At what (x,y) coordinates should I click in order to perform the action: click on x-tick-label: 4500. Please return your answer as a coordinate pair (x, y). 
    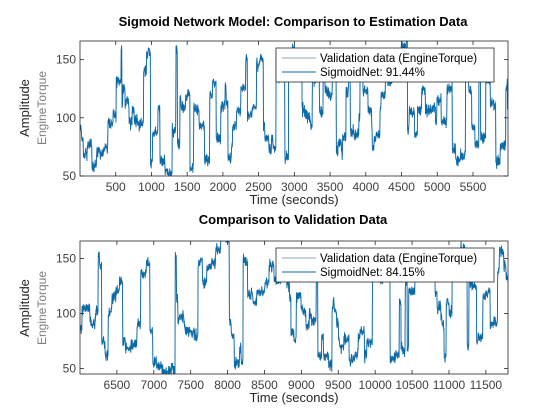
    Looking at the image, I should click on (401, 187).